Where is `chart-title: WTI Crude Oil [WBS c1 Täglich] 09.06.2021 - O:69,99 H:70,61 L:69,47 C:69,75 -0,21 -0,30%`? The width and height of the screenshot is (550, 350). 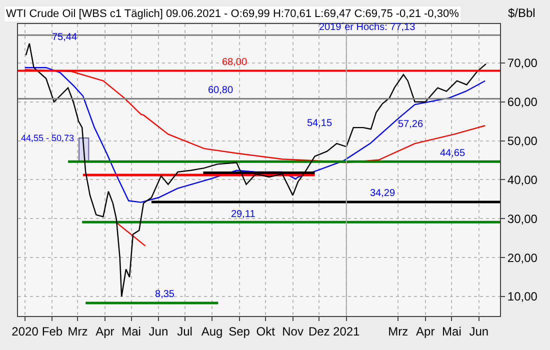
chart-title: WTI Crude Oil [WBS c1 Täglich] 09.06.2021 - O:69,99 H:70,61 L:69,47 C:69,75 -0,21 -0,30% is located at coordinates (233, 14).